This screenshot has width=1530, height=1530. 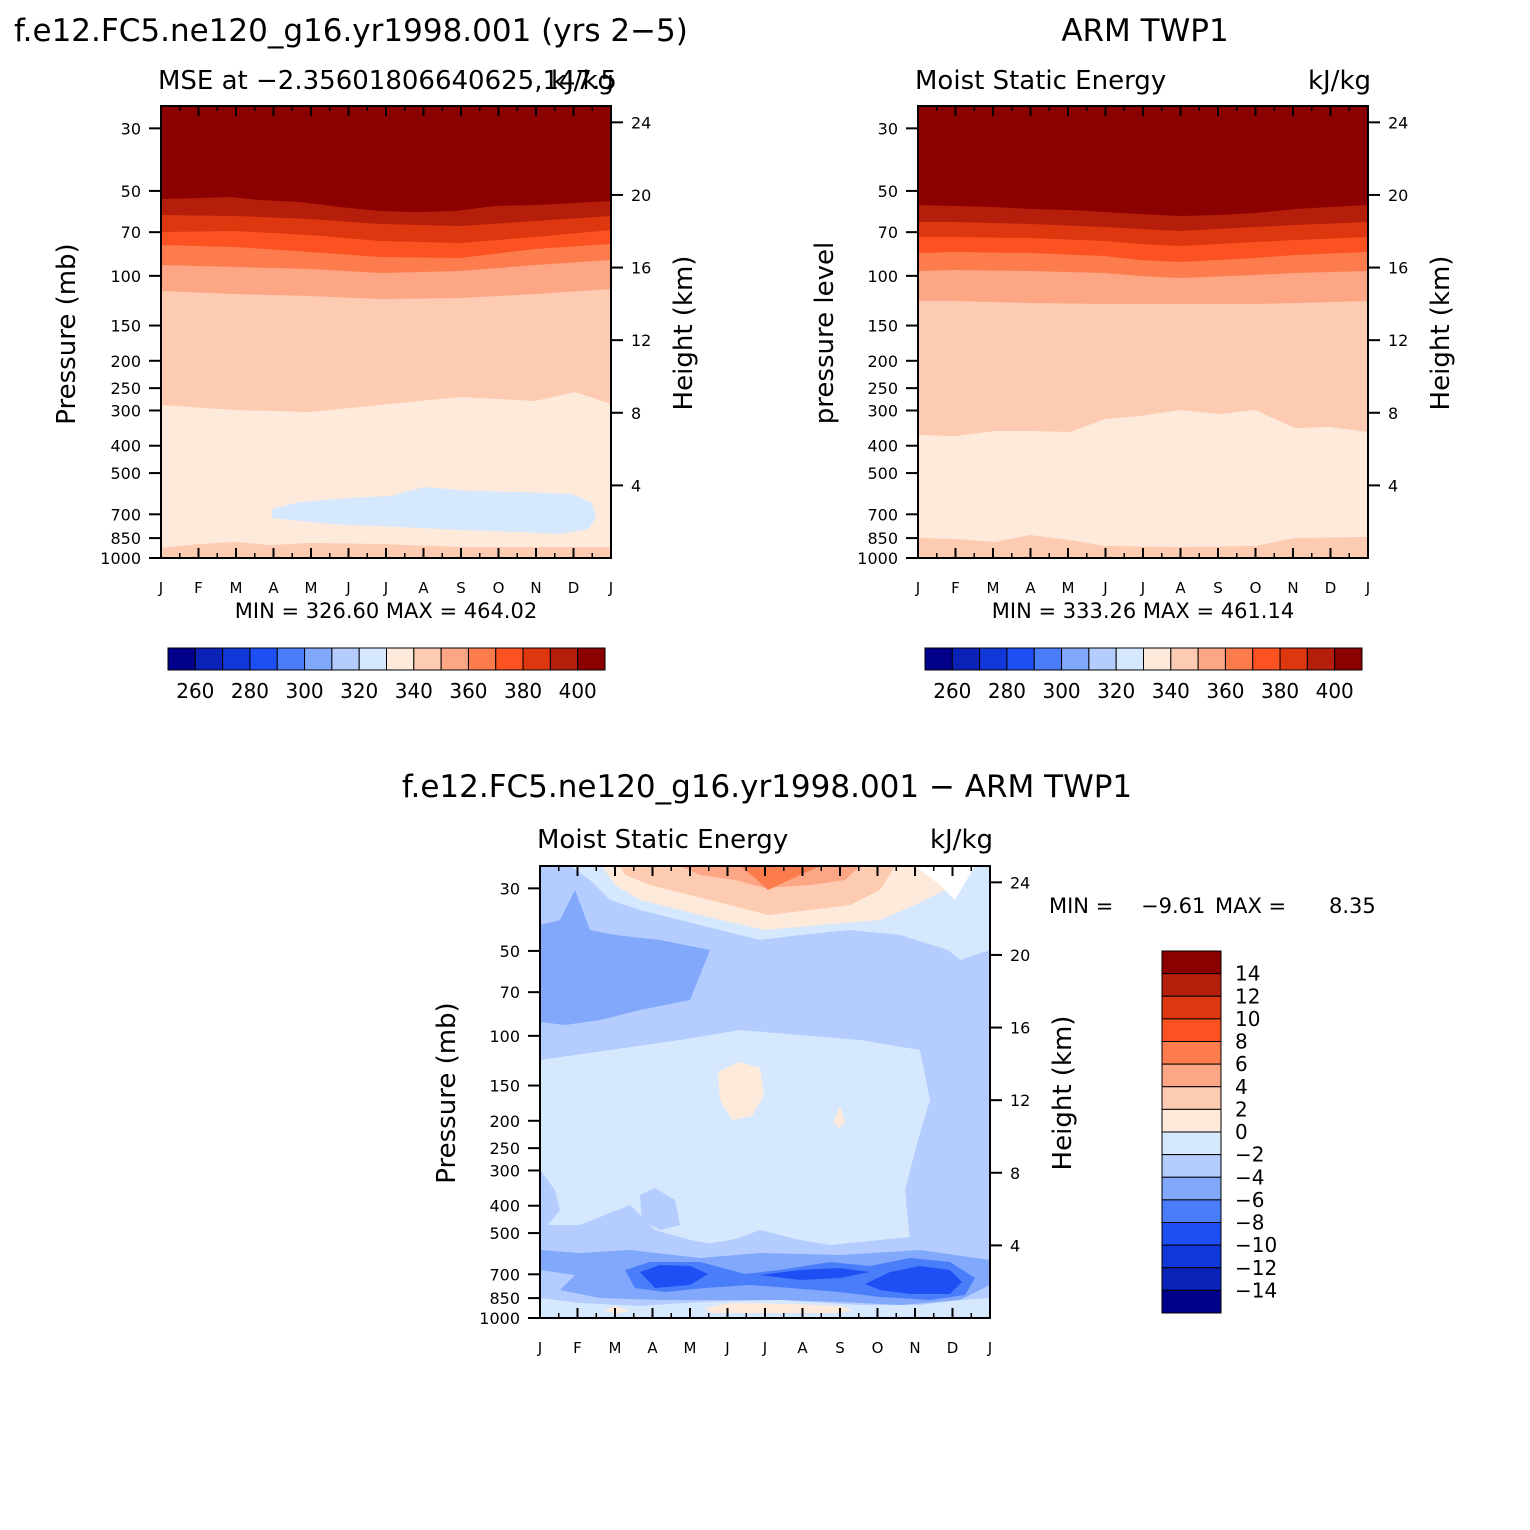 What do you see at coordinates (447, 1092) in the screenshot?
I see `panel-diff-ylabel-left: Pressure (mb)` at bounding box center [447, 1092].